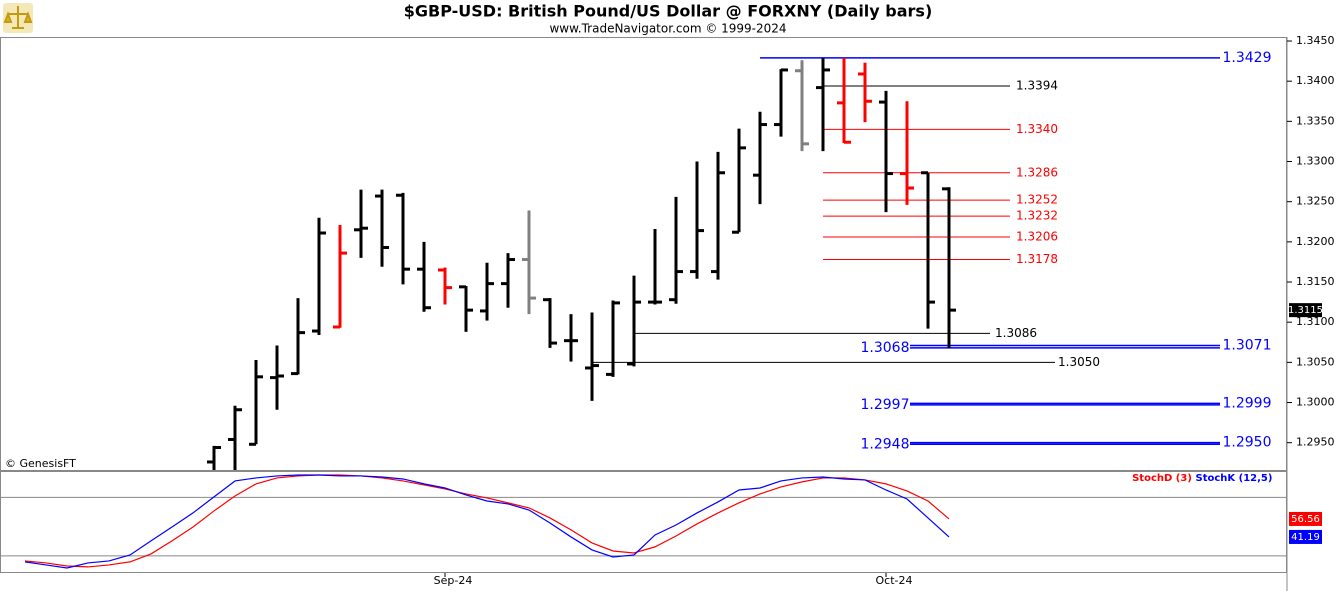 The width and height of the screenshot is (1336, 591). Describe the element at coordinates (1234, 478) in the screenshot. I see `legend-entry: StochK (12,5)` at that location.